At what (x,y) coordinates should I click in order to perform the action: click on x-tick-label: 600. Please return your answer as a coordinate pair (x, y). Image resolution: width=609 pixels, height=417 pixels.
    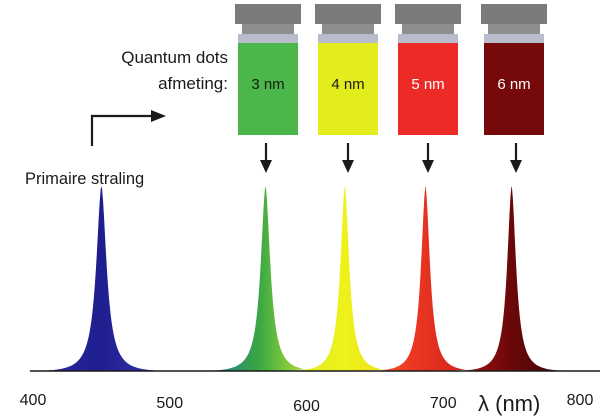
    Looking at the image, I should click on (306, 406).